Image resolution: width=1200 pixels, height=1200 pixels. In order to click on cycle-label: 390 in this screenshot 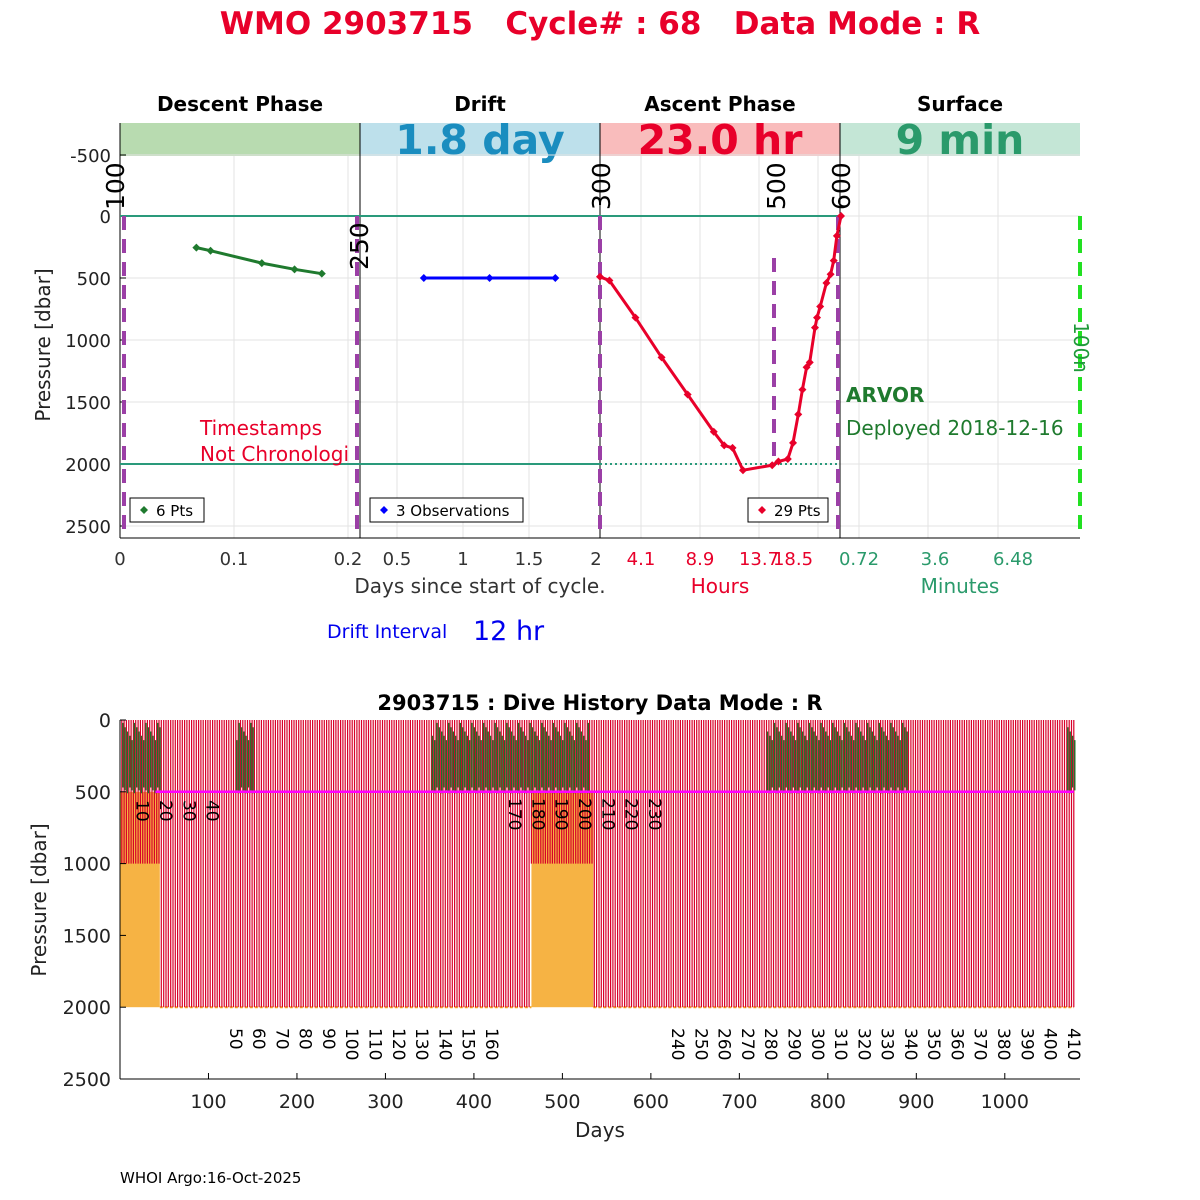, I will do `click(1026, 1044)`.